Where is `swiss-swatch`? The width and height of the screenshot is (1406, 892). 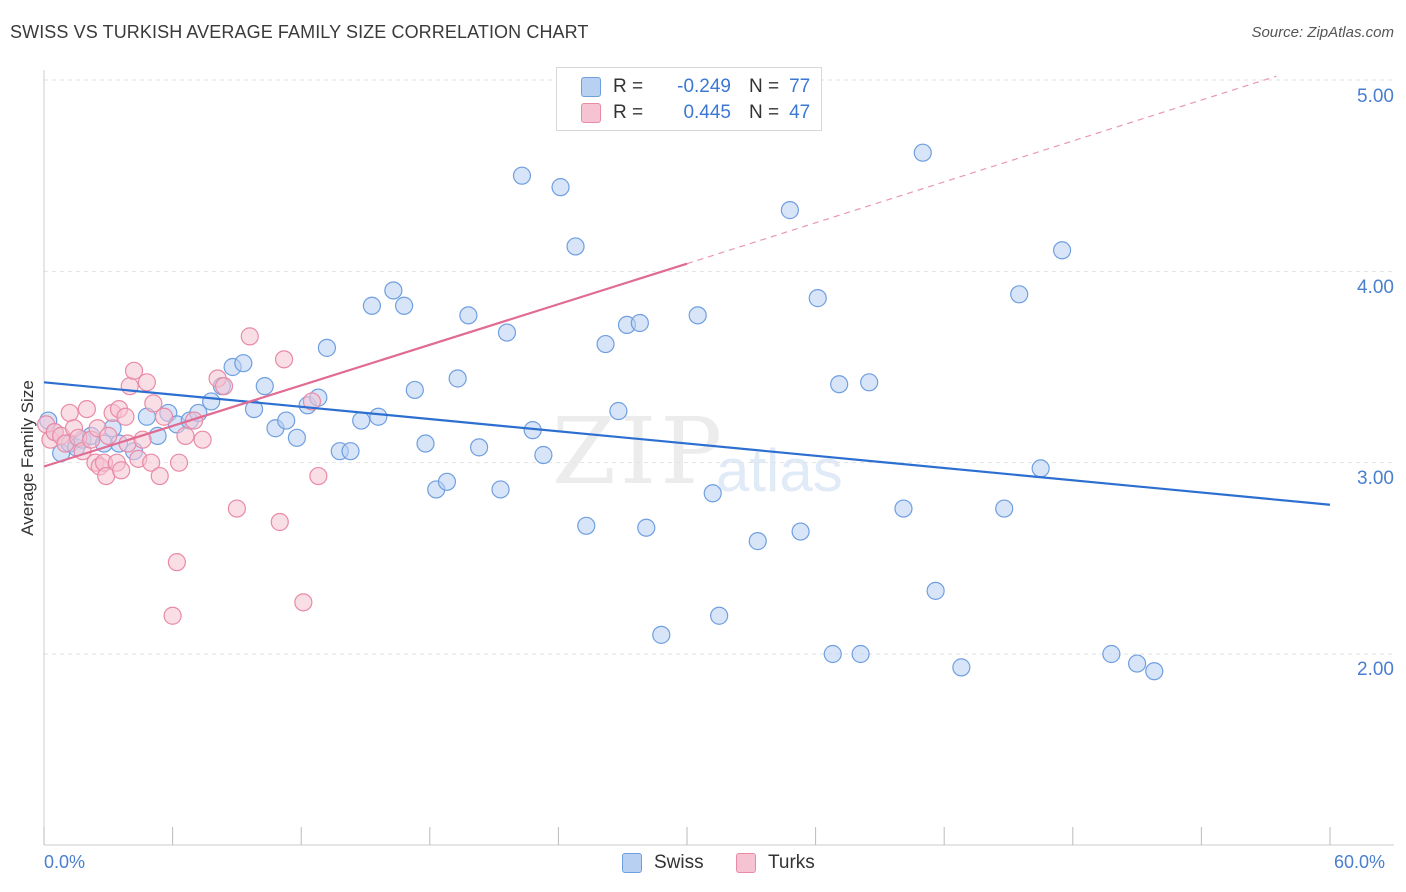 swiss-swatch is located at coordinates (591, 87).